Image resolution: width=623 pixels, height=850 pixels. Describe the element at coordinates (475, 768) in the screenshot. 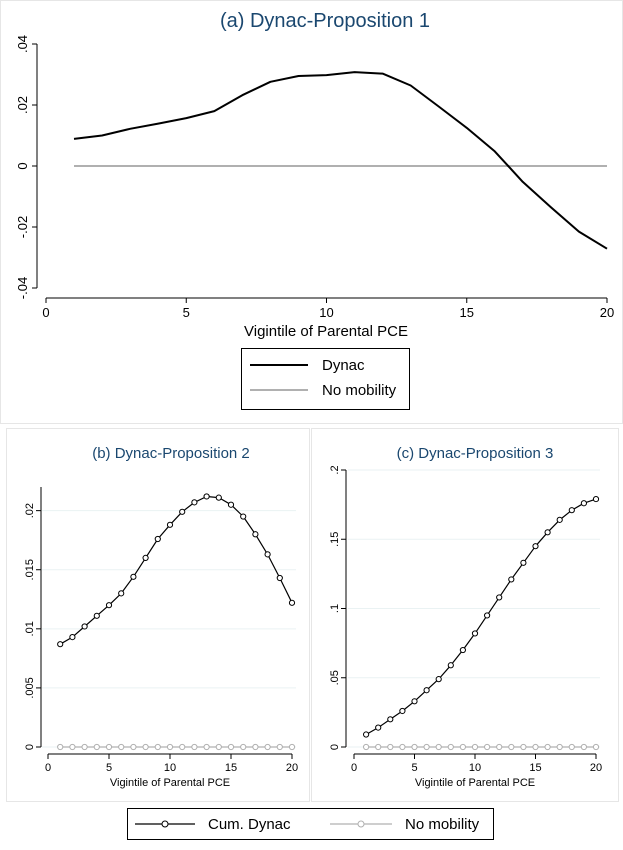

I see `chart-c-x-tick-label-2: 10` at that location.